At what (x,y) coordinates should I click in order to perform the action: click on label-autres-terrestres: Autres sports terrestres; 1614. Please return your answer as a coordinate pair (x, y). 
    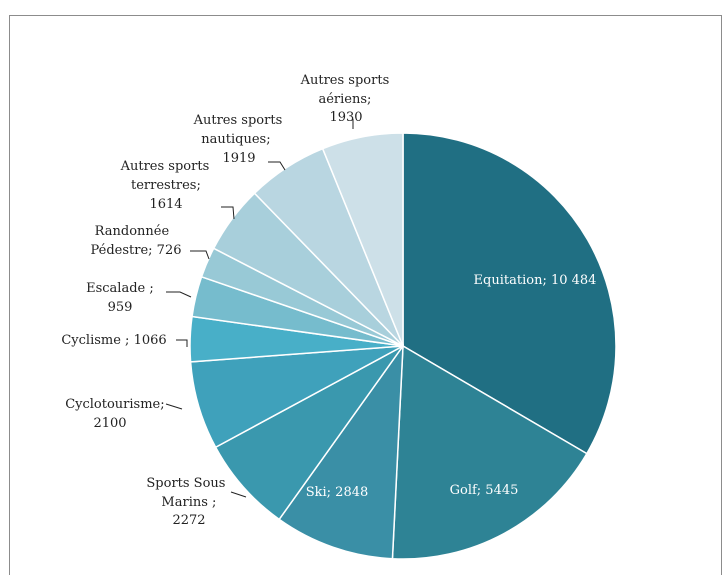
    Looking at the image, I should click on (167, 185).